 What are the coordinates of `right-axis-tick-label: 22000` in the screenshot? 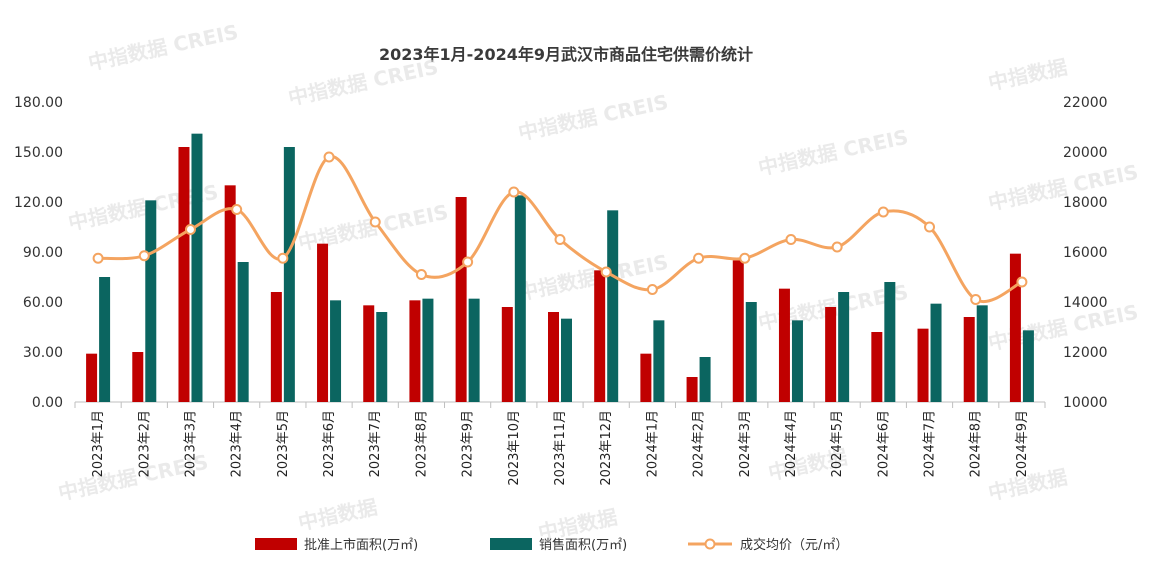 It's located at (1085, 103).